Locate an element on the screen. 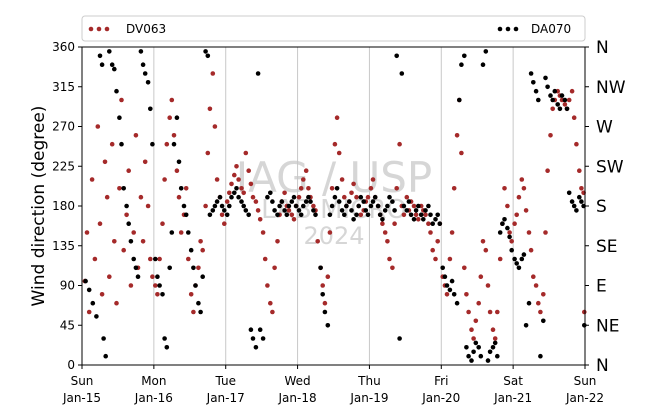  y-axis: 0 45 90 135 180 225 270 315 360 is located at coordinates (67, 206).